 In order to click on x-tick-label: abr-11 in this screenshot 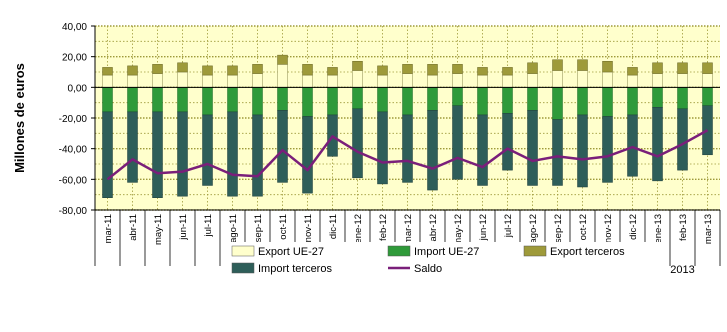, I will do `click(133, 227)`.